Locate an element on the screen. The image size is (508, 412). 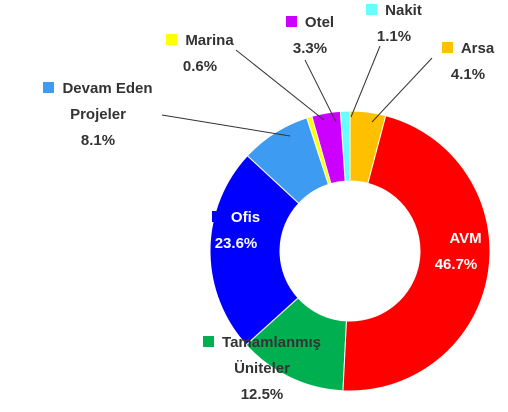
data-label: Marina 0.6% is located at coordinates (200, 54).